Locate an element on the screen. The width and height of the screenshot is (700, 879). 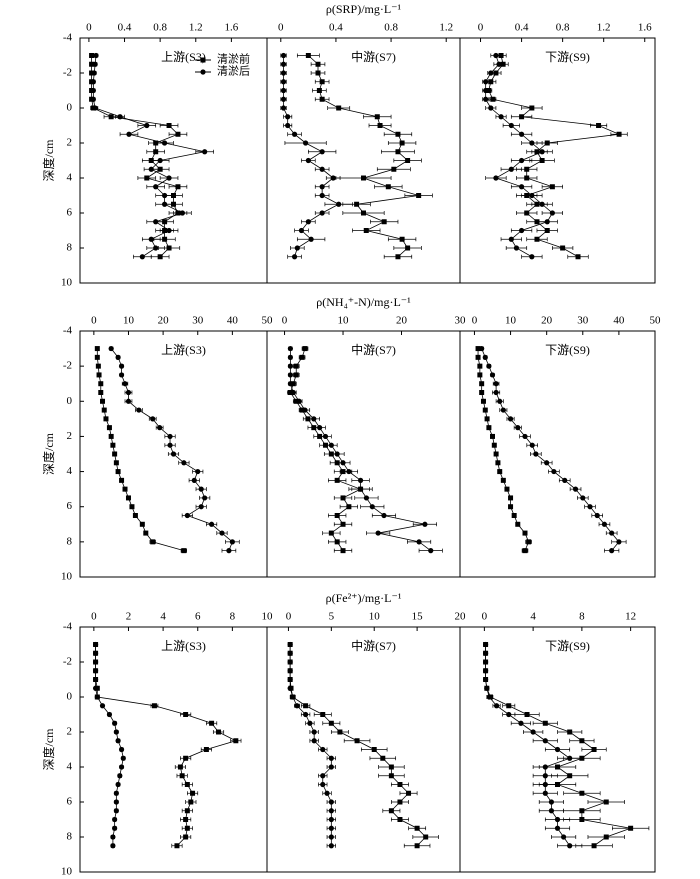
x-tick-label: 20 is located at coordinates (461, 617).